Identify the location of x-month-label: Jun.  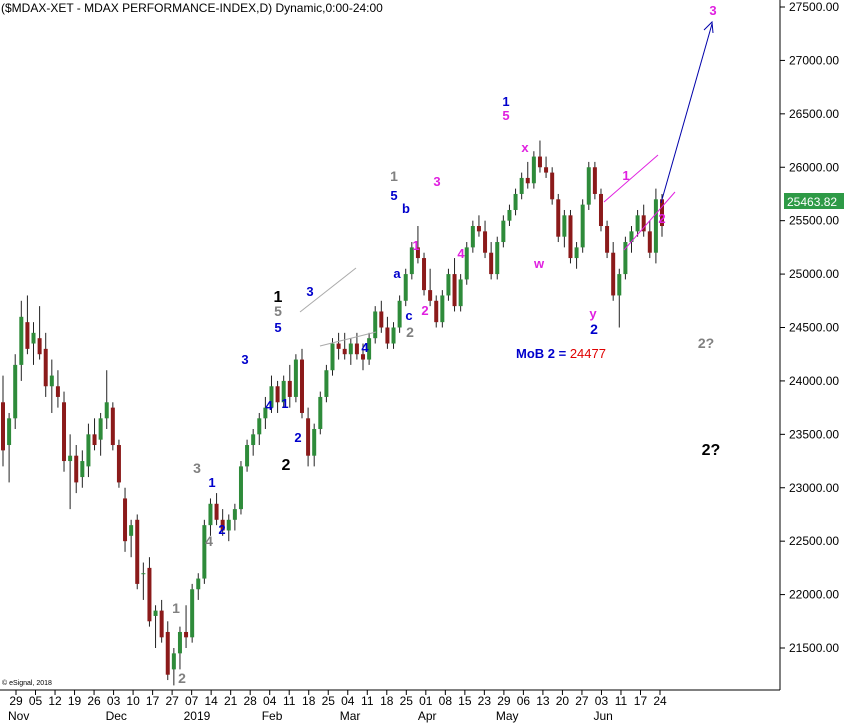
(602, 716).